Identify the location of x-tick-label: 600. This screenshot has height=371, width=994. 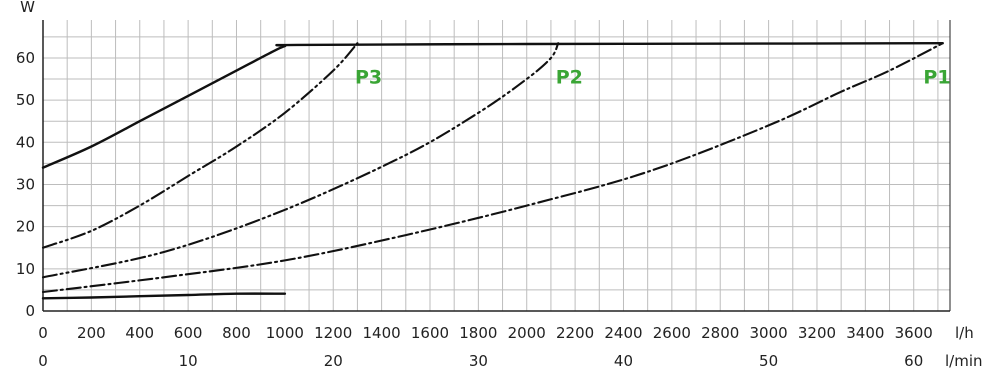
(188, 333).